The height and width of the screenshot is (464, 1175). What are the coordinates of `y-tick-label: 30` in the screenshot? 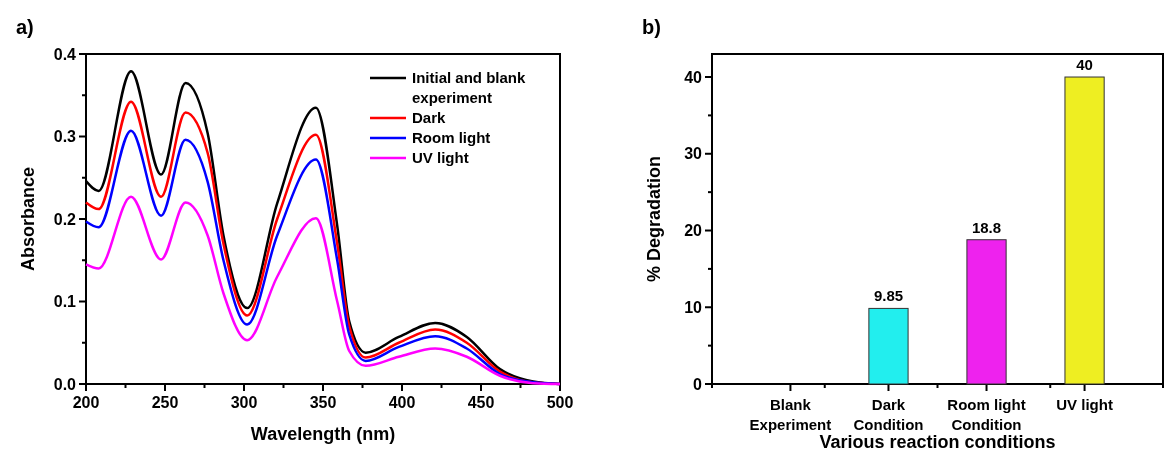 It's located at (693, 154).